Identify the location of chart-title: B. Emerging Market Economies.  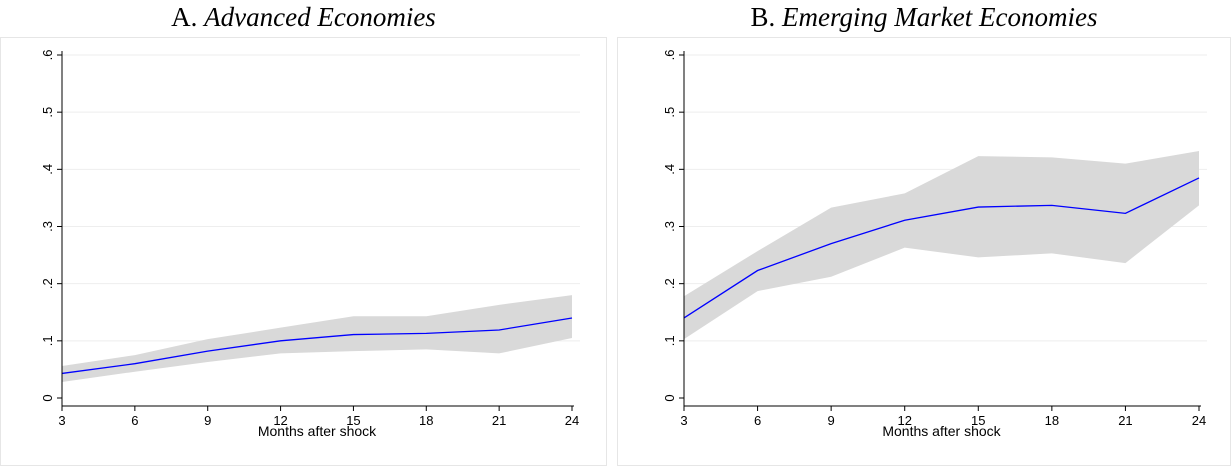
(924, 17).